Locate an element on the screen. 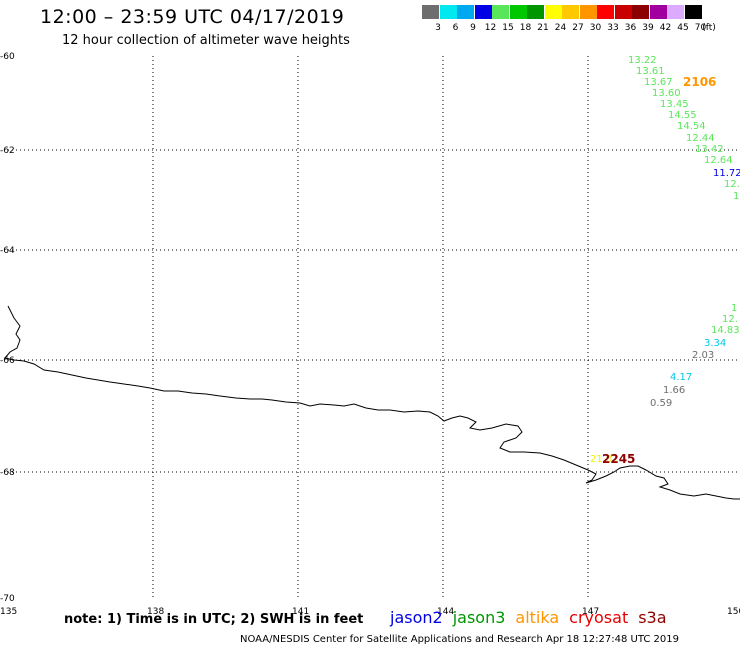 The height and width of the screenshot is (650, 740). scale-label: 27 is located at coordinates (578, 28).